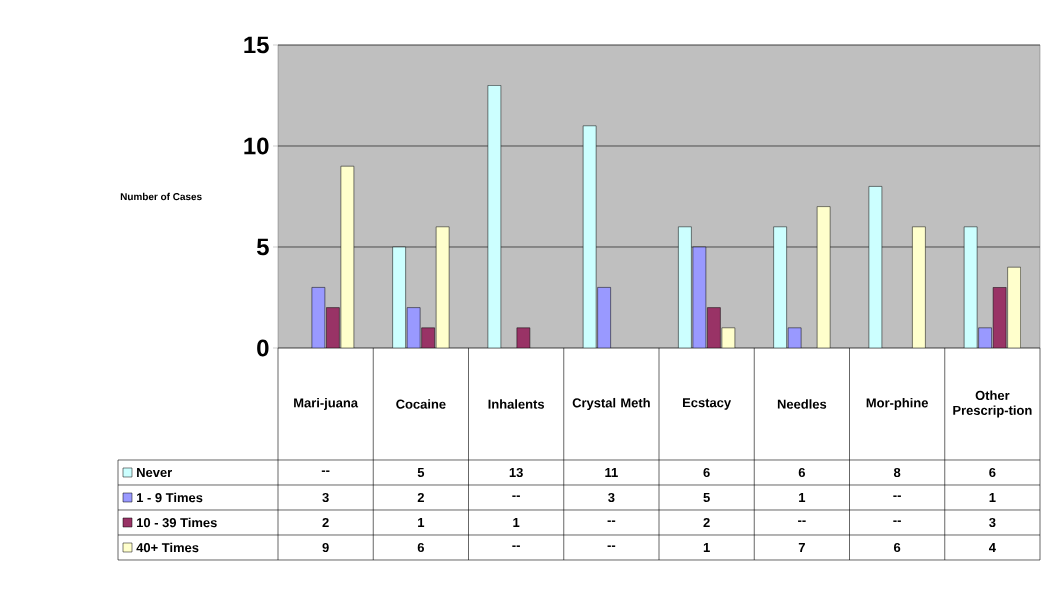 Image resolution: width=1042 pixels, height=600 pixels. Describe the element at coordinates (707, 404) in the screenshot. I see `x-tick-label: Ecstacy` at that location.